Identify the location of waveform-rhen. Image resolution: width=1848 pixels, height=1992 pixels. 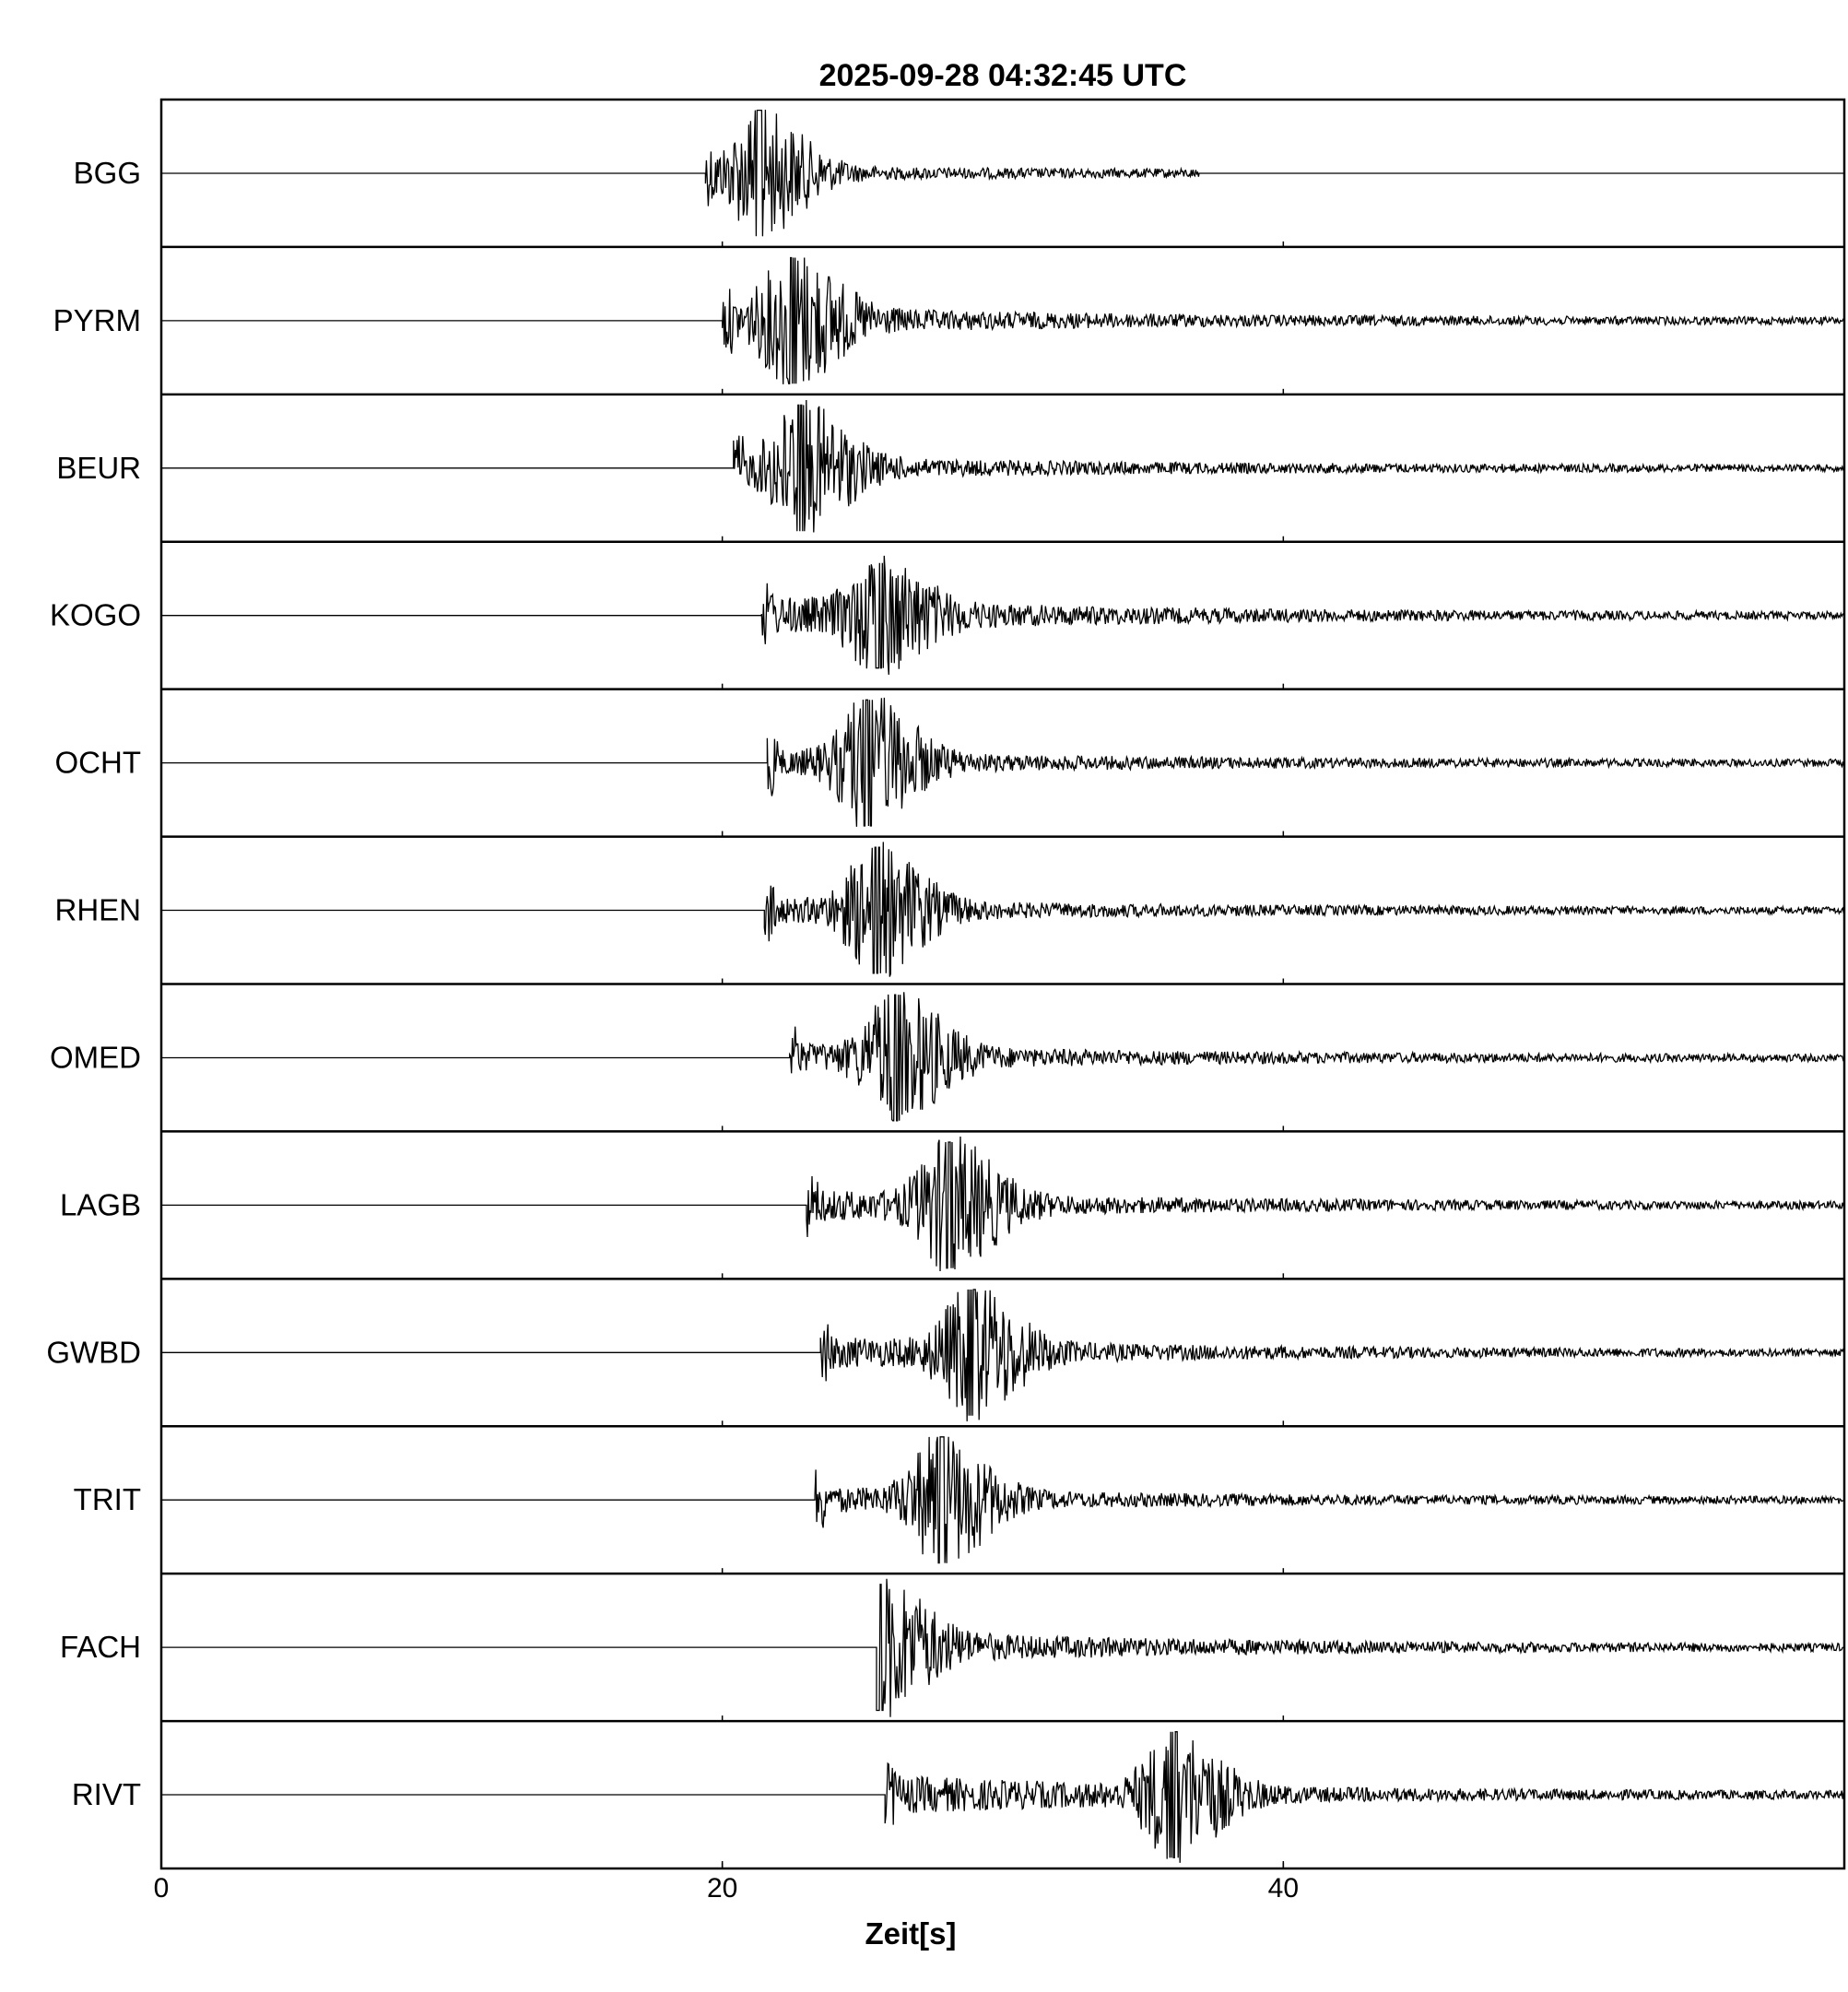
(1002, 909).